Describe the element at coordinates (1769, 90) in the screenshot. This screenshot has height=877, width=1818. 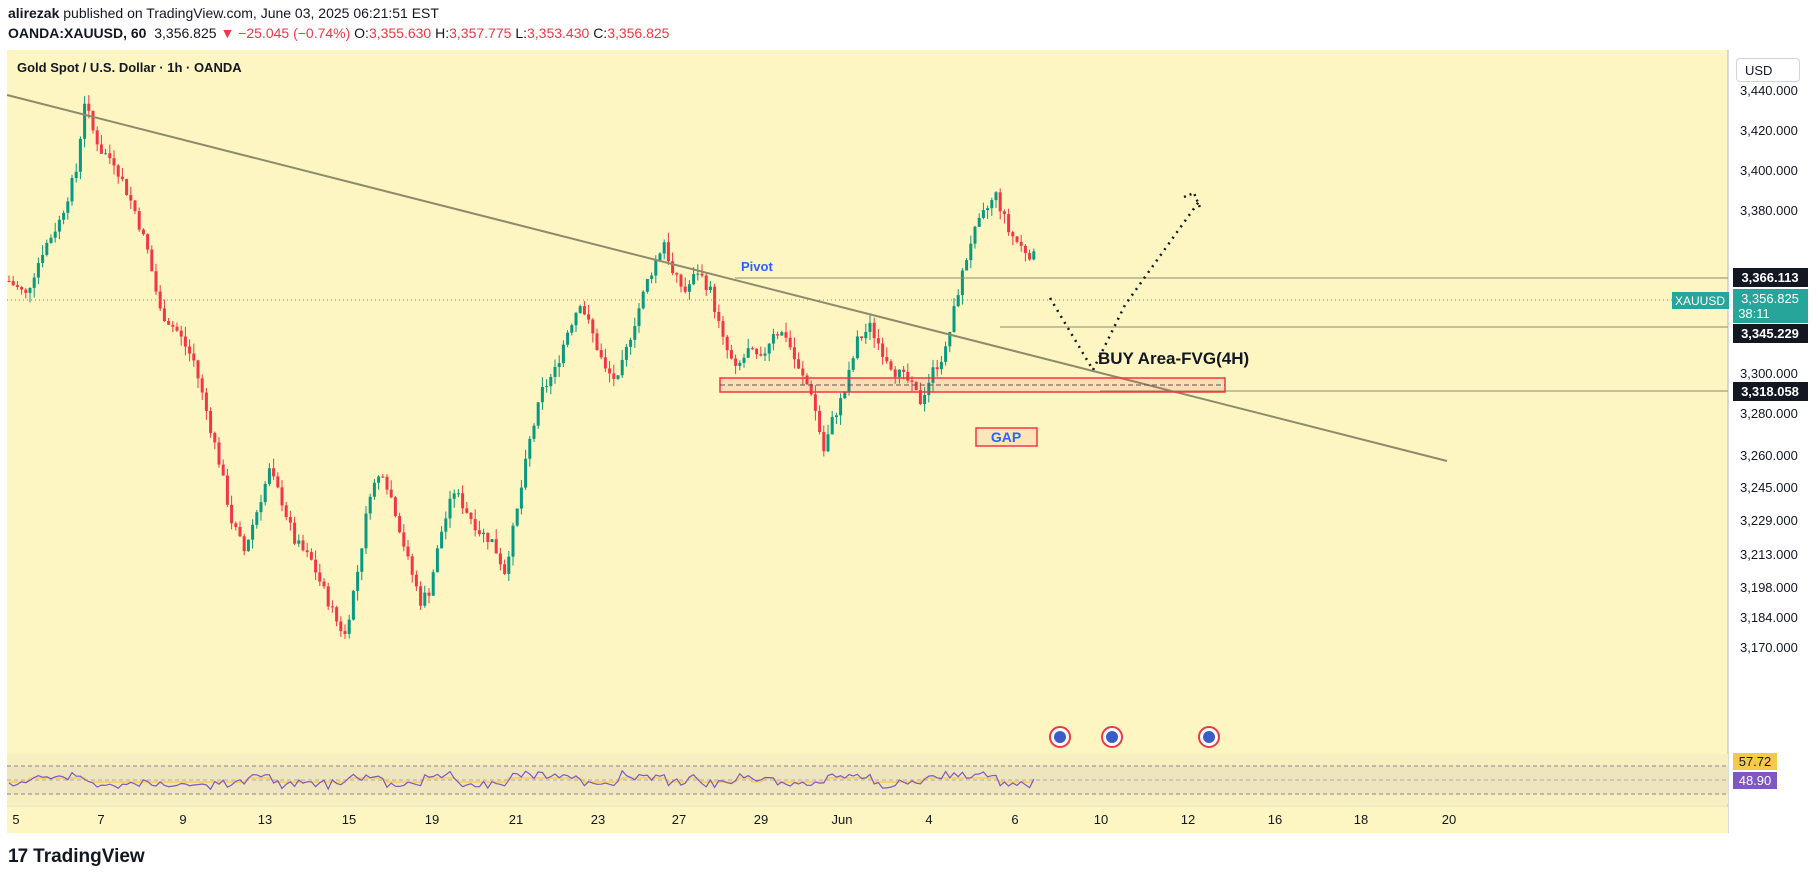
I see `price-tick-label: 3,440.000` at that location.